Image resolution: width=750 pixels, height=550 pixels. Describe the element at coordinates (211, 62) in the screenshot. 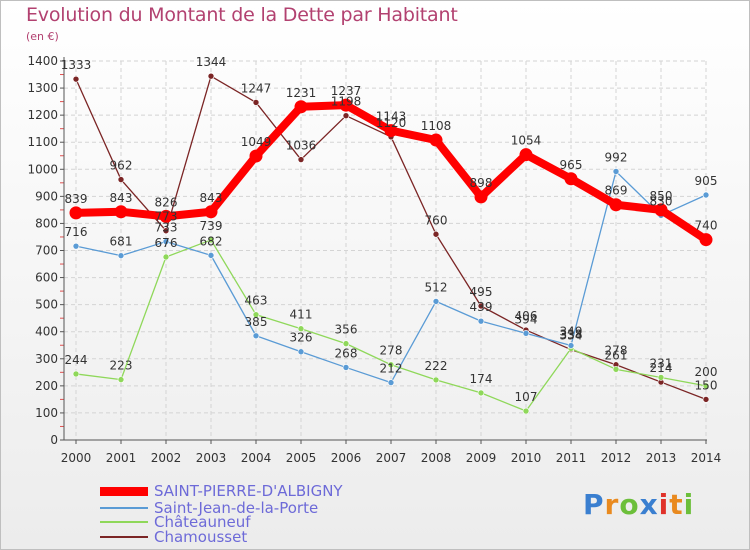

I see `data-label-3-3: 1344` at that location.